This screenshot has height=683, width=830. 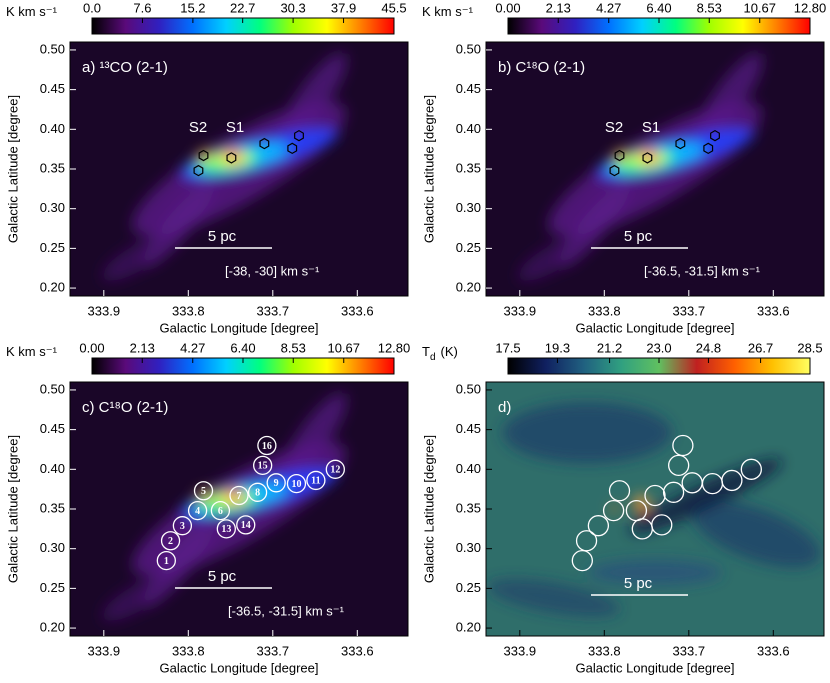 What do you see at coordinates (267, 446) in the screenshot?
I see `region-label: 16` at bounding box center [267, 446].